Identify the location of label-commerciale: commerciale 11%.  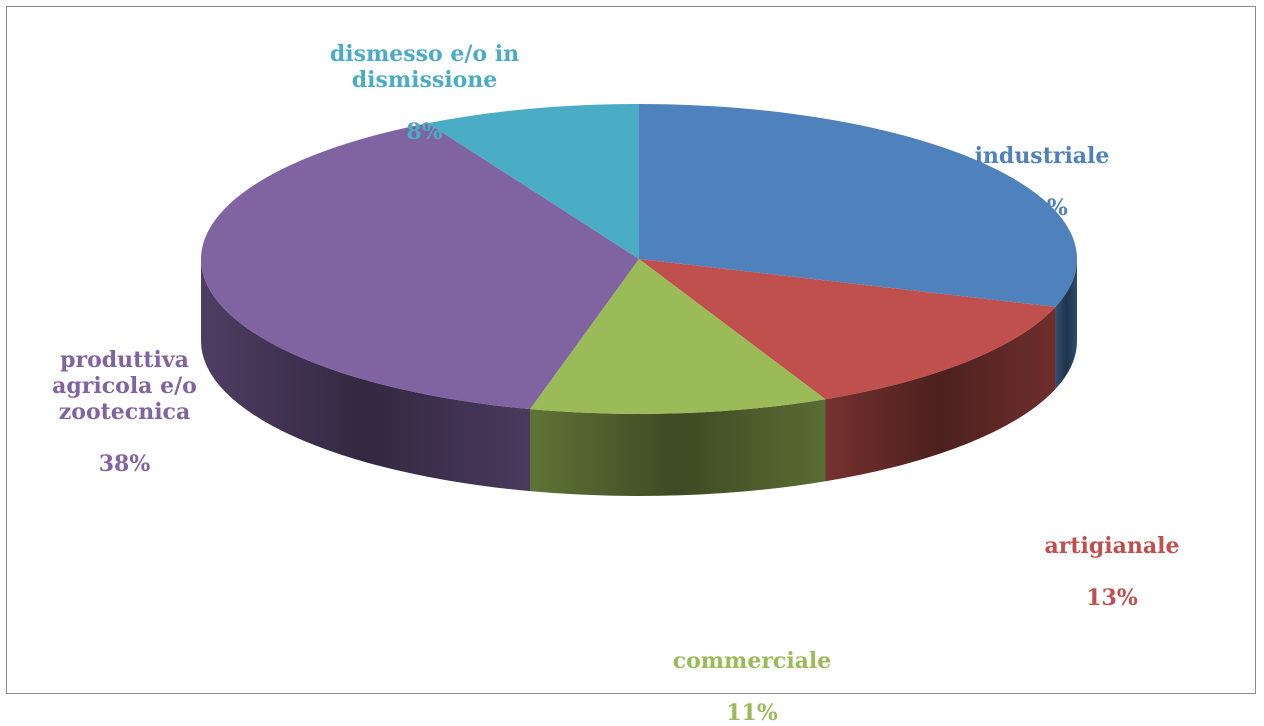
(752, 674).